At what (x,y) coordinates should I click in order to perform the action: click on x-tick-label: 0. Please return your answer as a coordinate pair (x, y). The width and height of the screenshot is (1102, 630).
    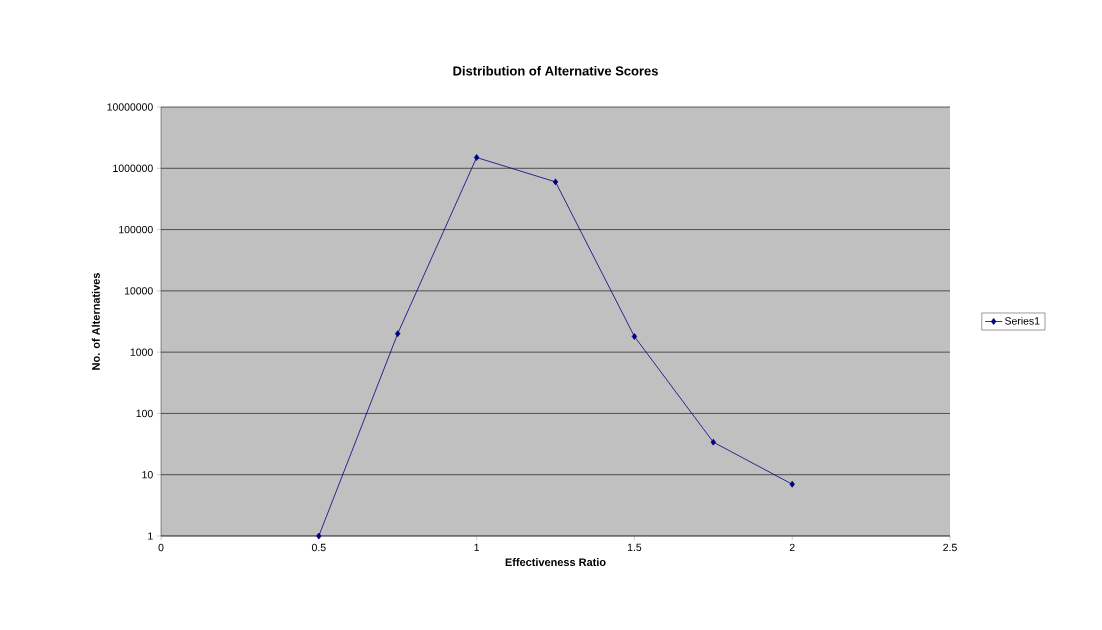
    Looking at the image, I should click on (161, 547).